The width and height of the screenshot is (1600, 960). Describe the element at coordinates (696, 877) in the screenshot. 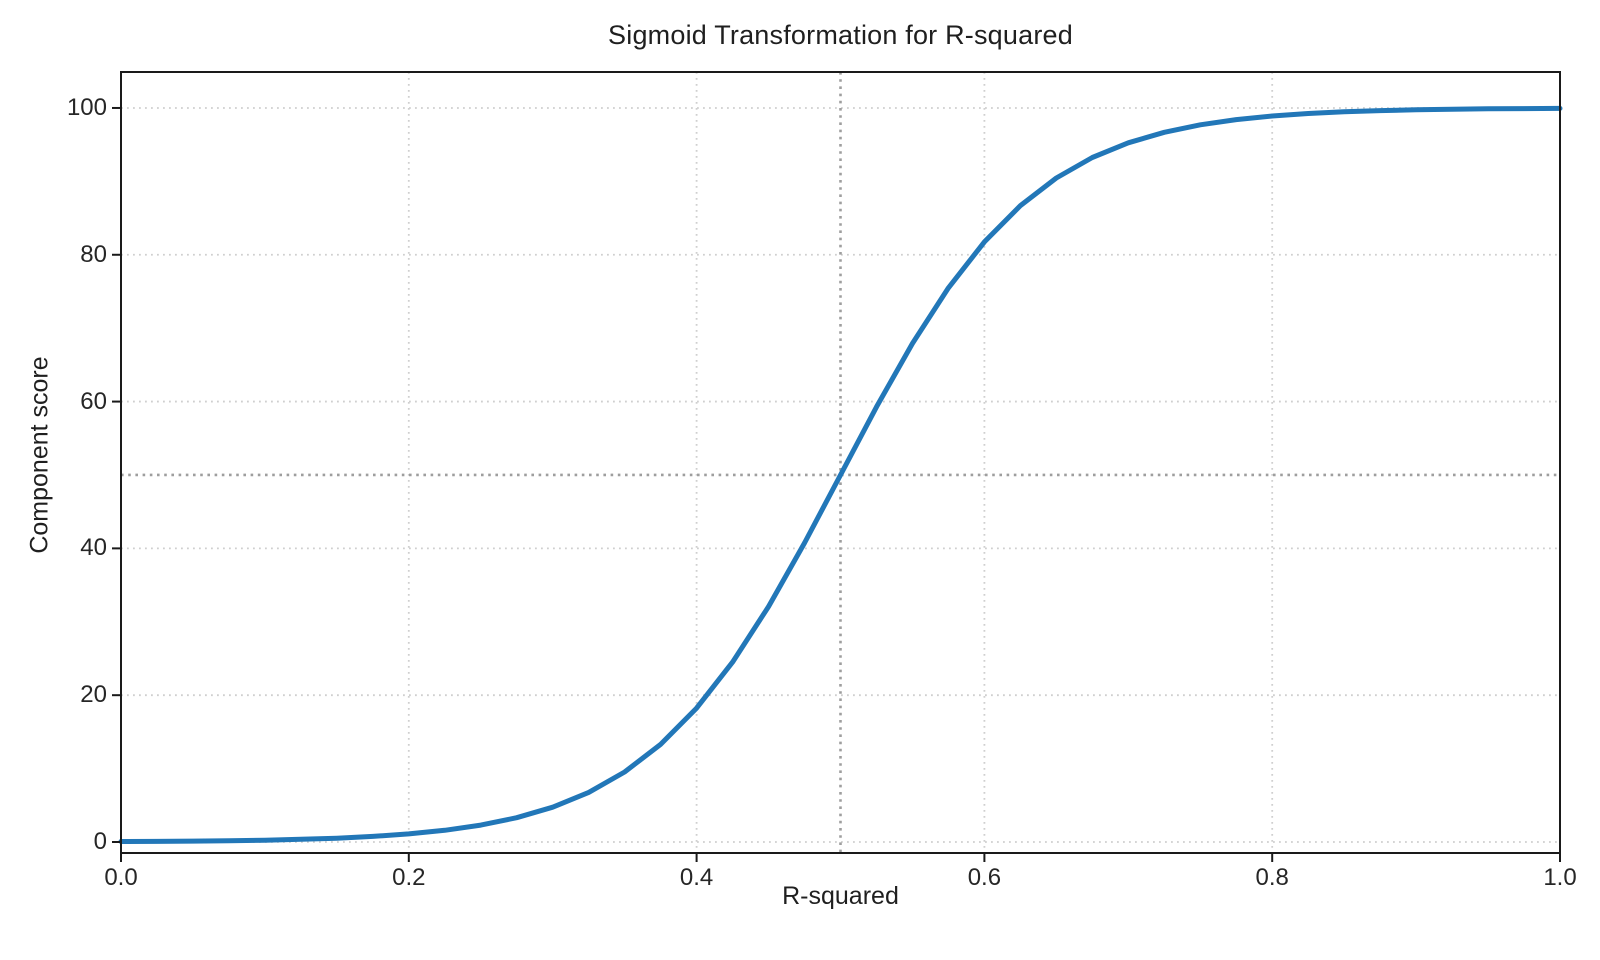

I see `x-tick-label: 0.4` at that location.